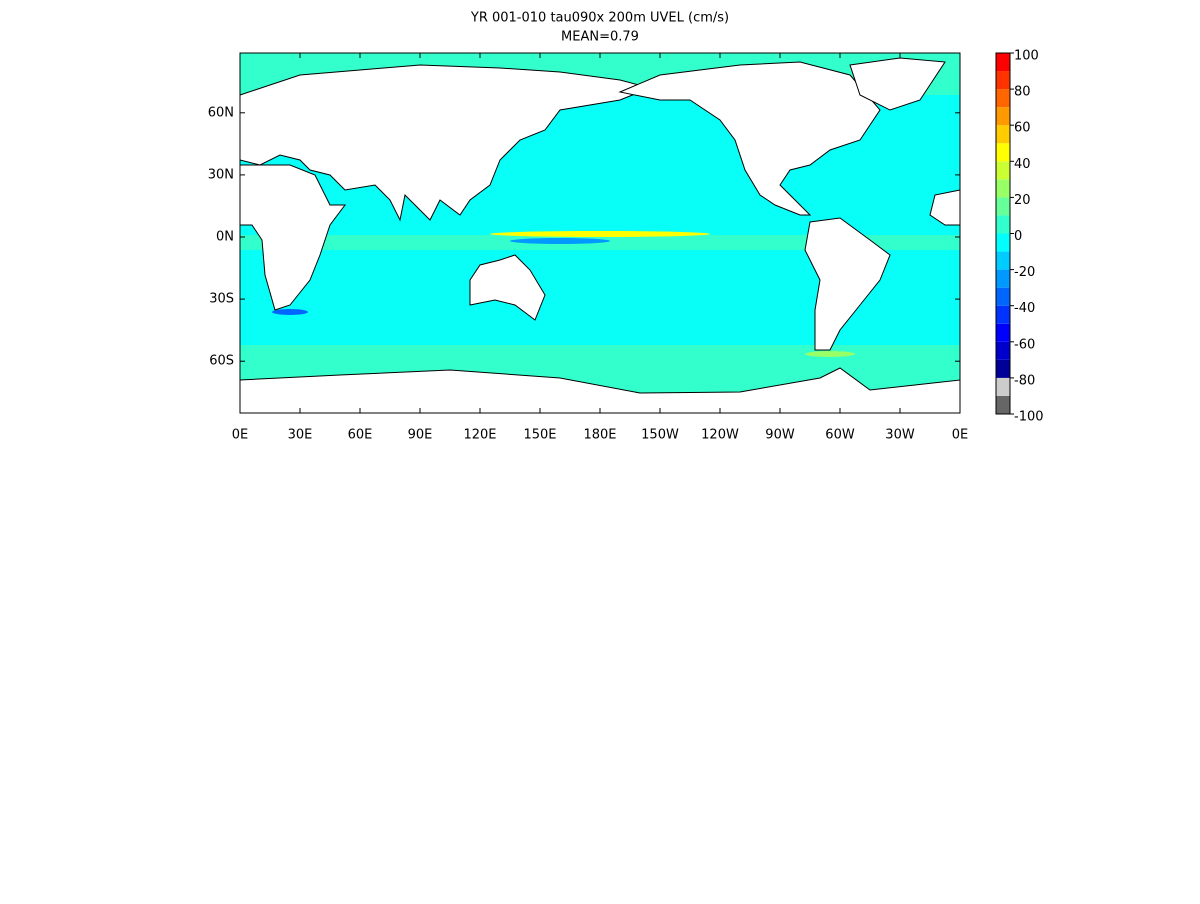 Image resolution: width=1200 pixels, height=904 pixels. I want to click on north-america, so click(749, 138).